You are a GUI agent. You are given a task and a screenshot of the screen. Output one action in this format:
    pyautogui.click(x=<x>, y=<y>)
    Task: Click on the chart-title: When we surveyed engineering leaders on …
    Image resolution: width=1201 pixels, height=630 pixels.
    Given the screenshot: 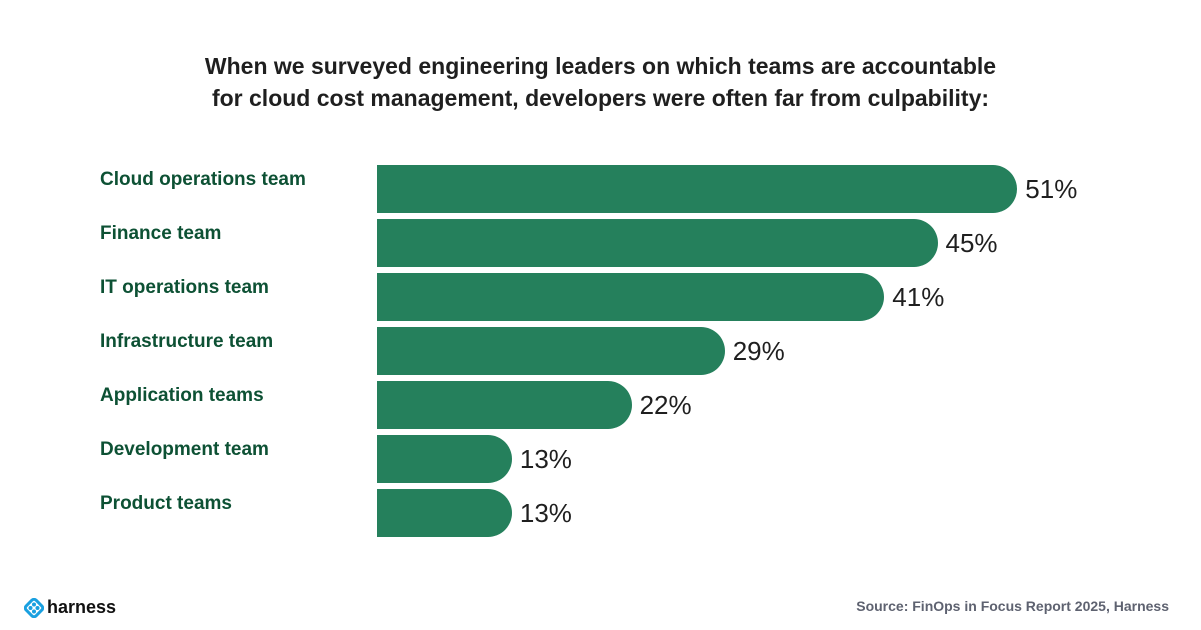 What is the action you would take?
    pyautogui.click(x=600, y=82)
    